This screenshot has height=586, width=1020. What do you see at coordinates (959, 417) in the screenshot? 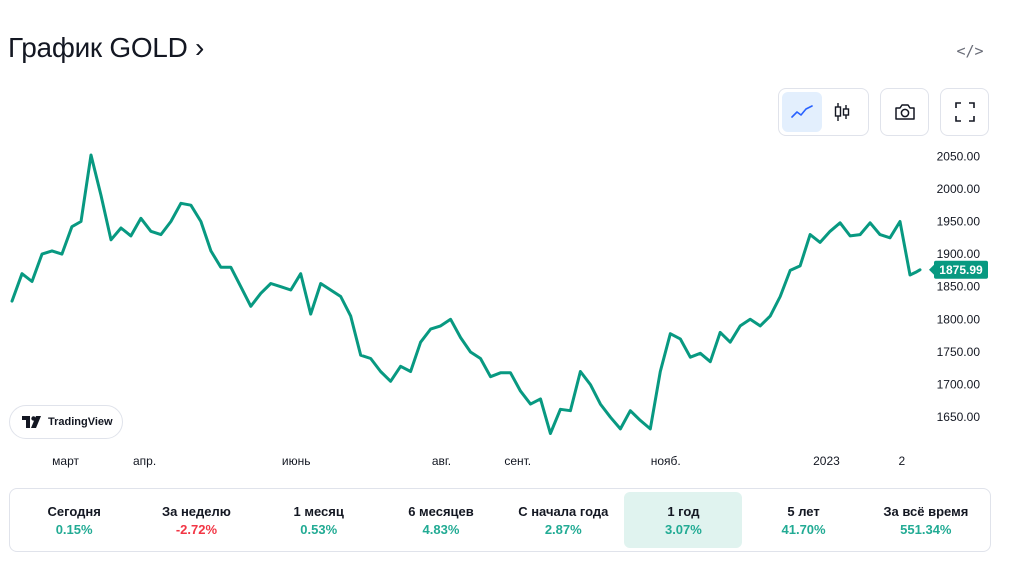
I see `y-tick-label: 1650.00` at bounding box center [959, 417].